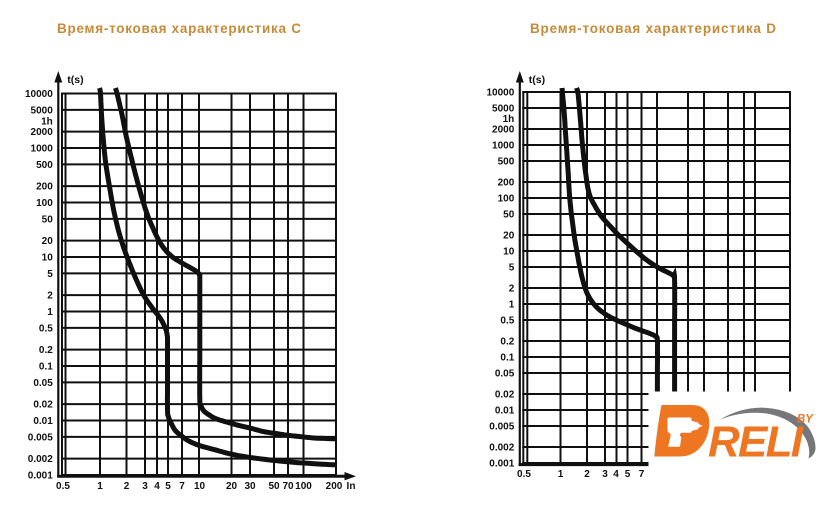 This screenshot has height=517, width=832. What do you see at coordinates (351, 486) in the screenshot?
I see `svg-text: In` at bounding box center [351, 486].